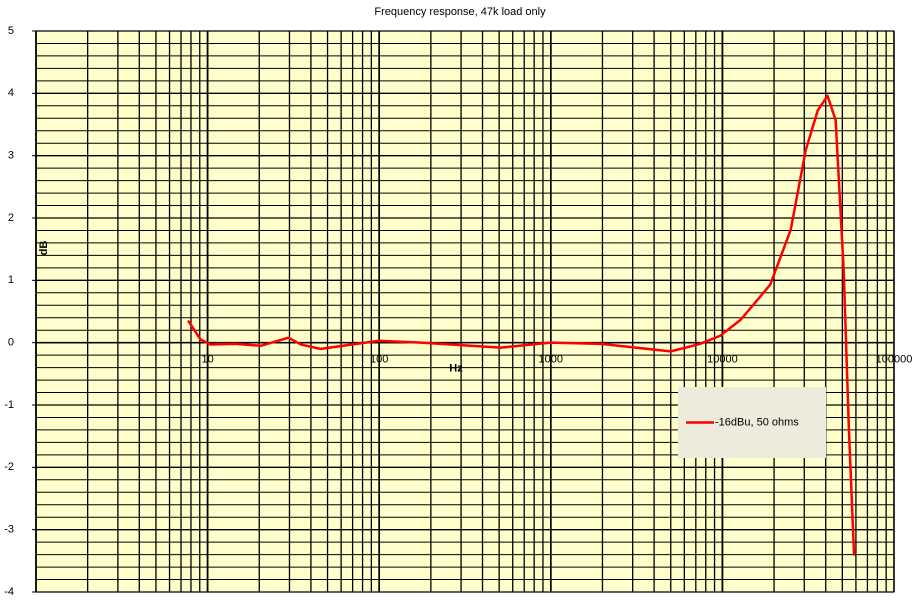 Image resolution: width=922 pixels, height=606 pixels. What do you see at coordinates (379, 360) in the screenshot?
I see `x-tick-label: 100` at bounding box center [379, 360].